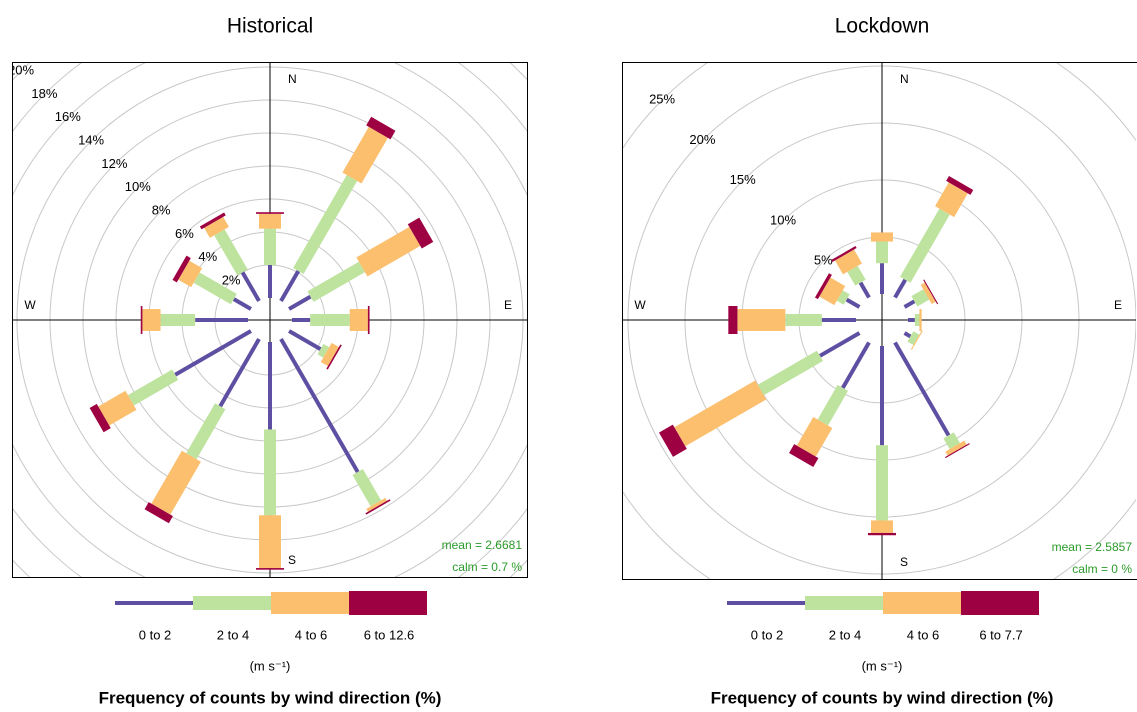 The height and width of the screenshot is (712, 1137). I want to click on compass-label: E, so click(1118, 305).